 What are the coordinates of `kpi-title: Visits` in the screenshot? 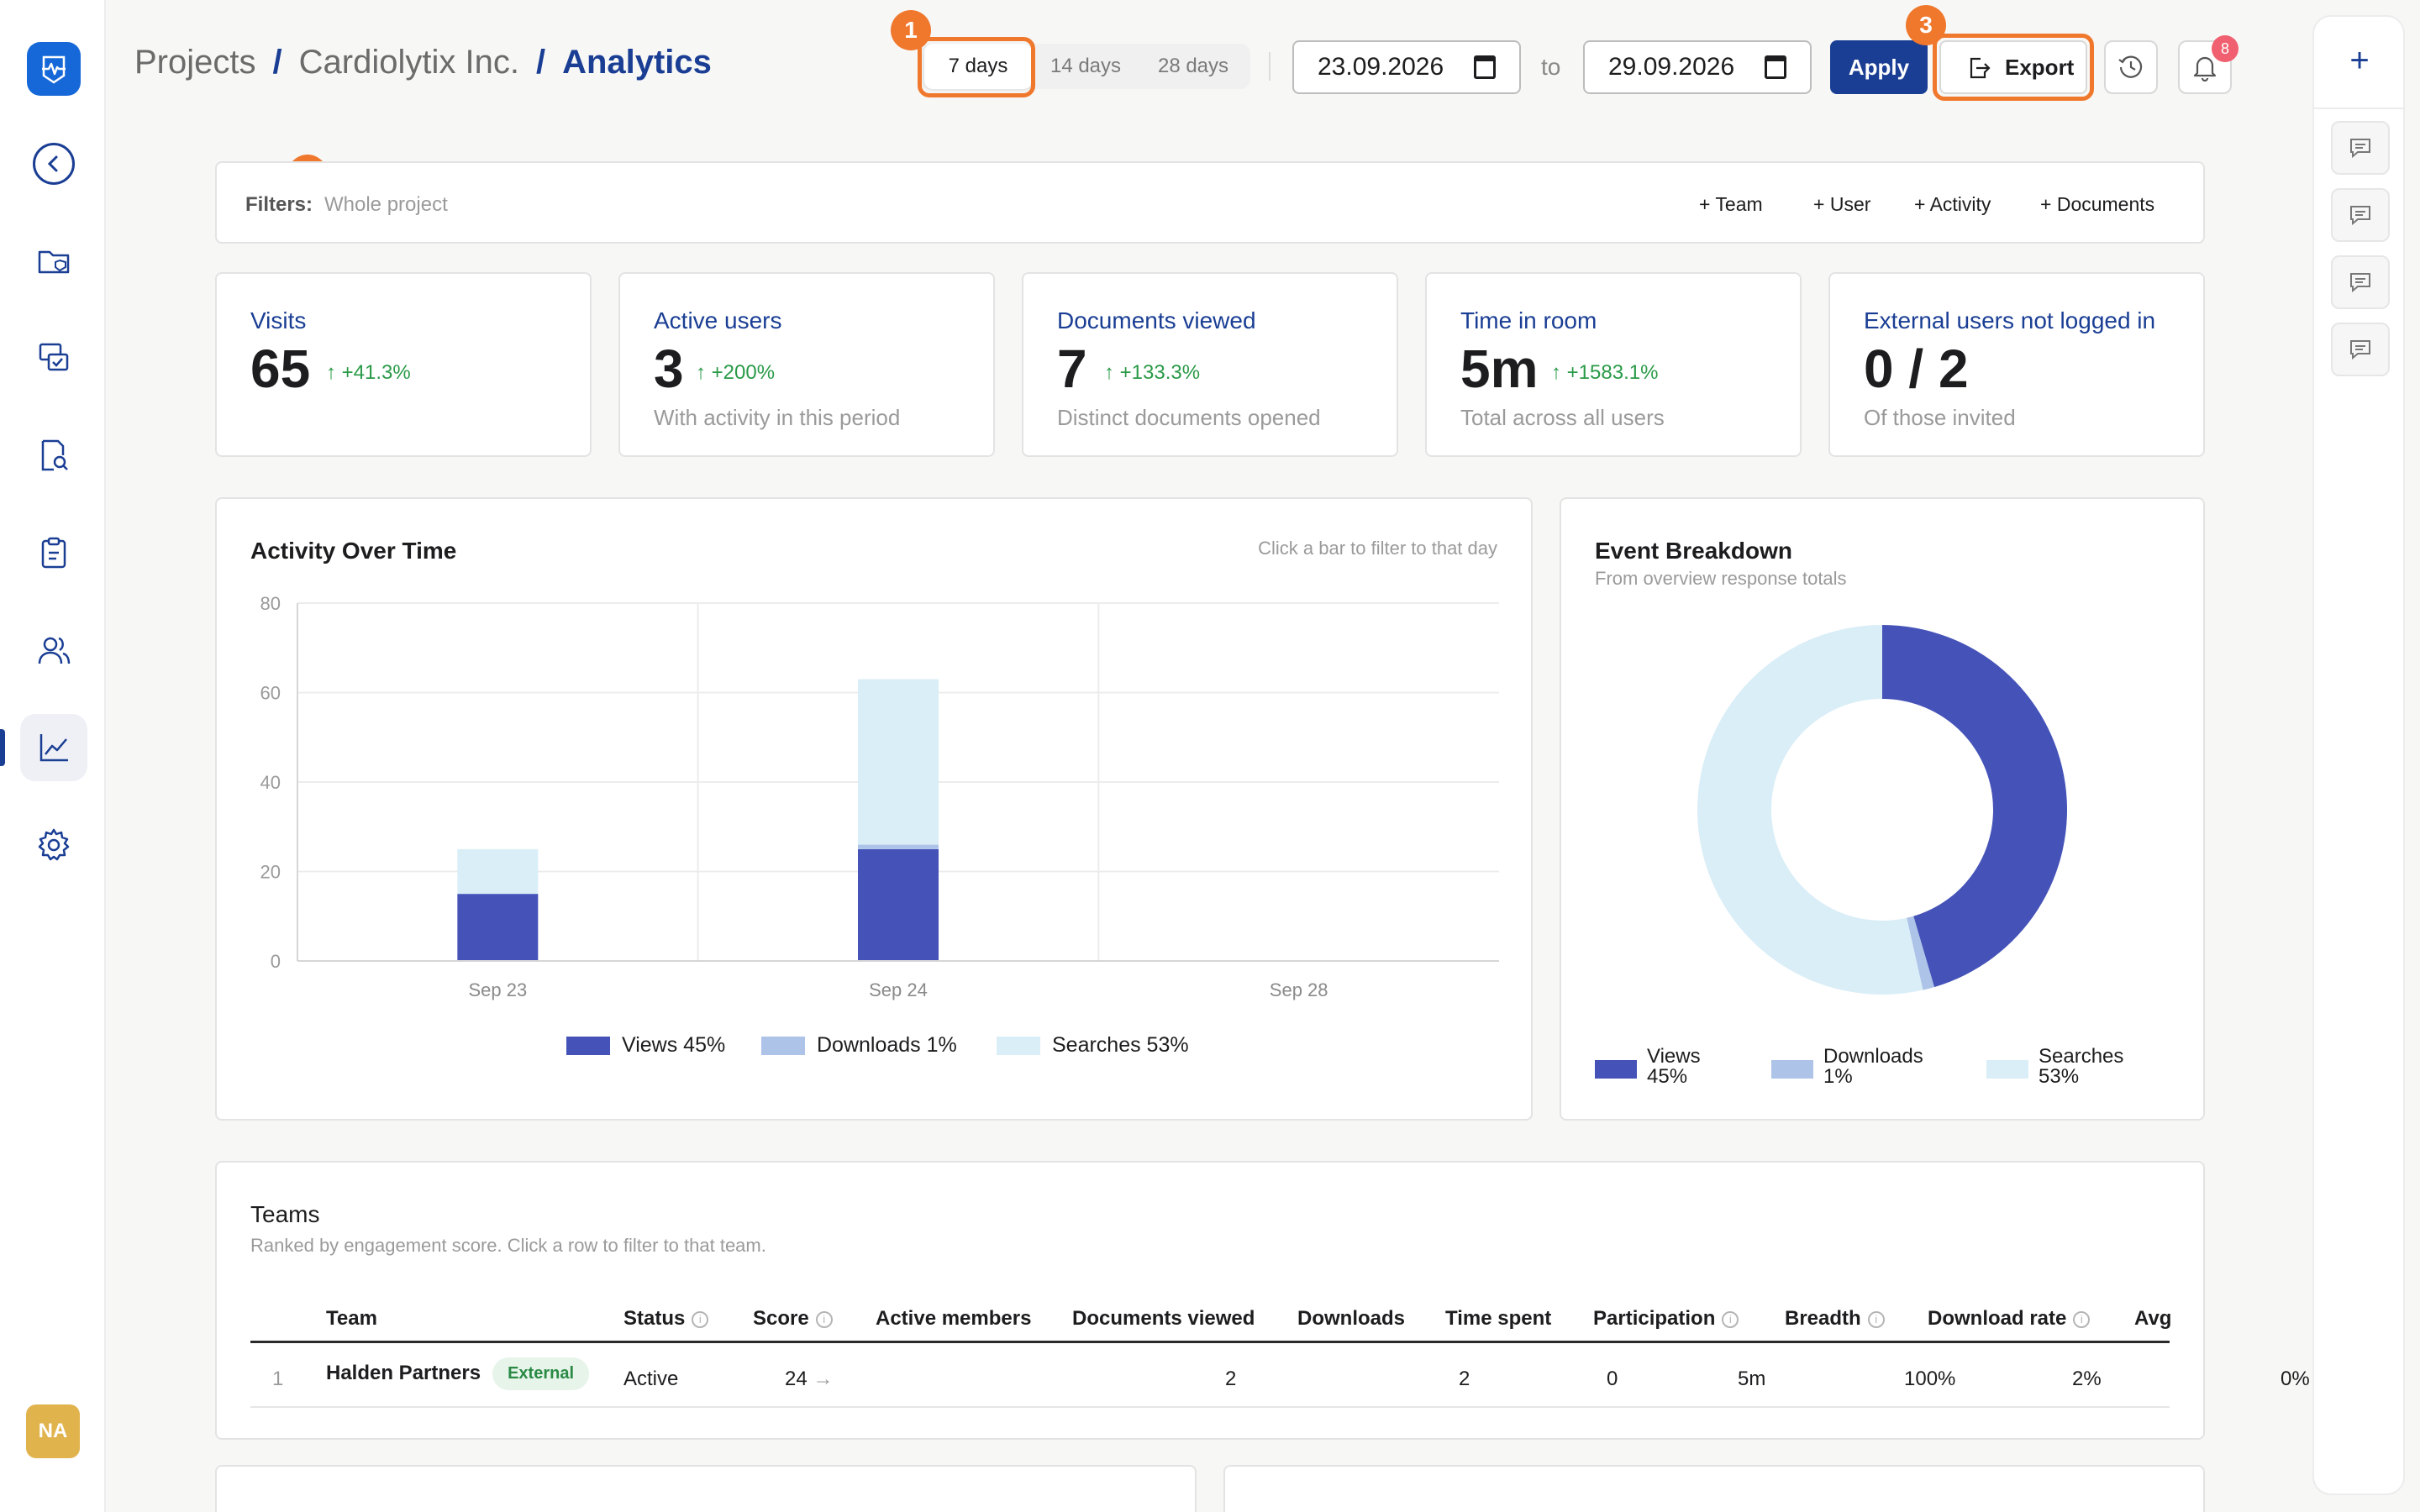 It's located at (278, 320).